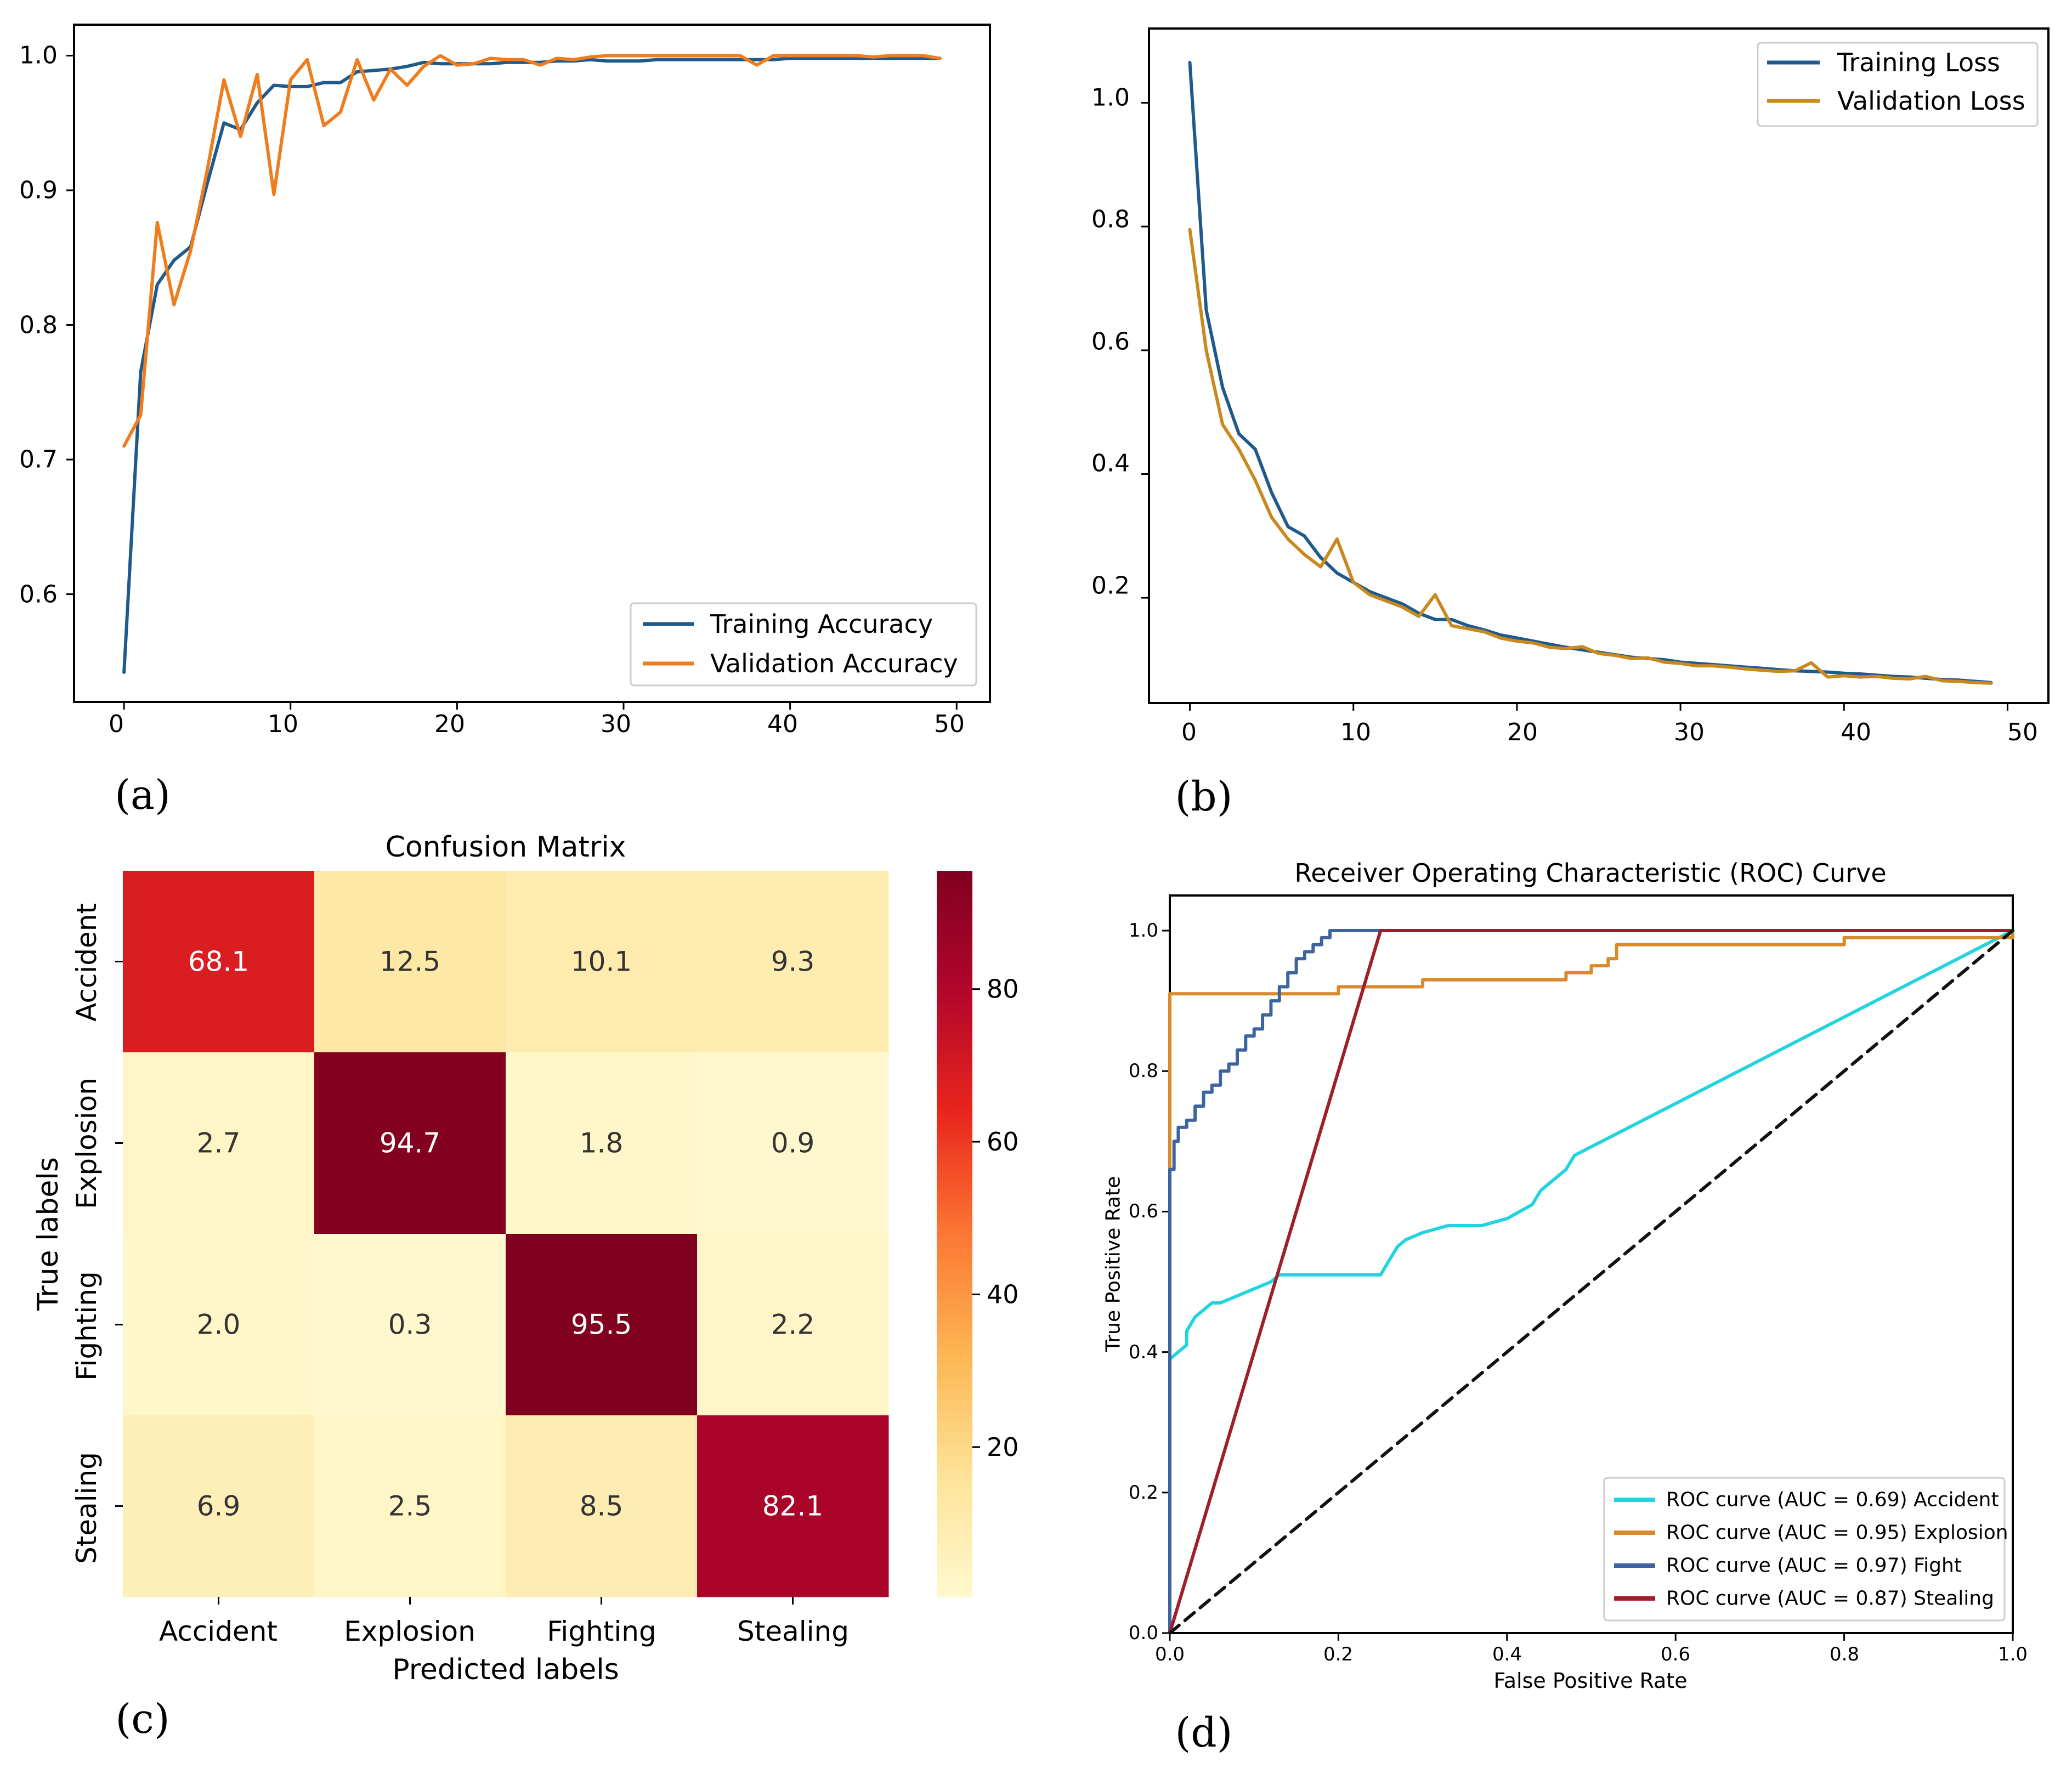  I want to click on series-line-training-accuracy, so click(532, 365).